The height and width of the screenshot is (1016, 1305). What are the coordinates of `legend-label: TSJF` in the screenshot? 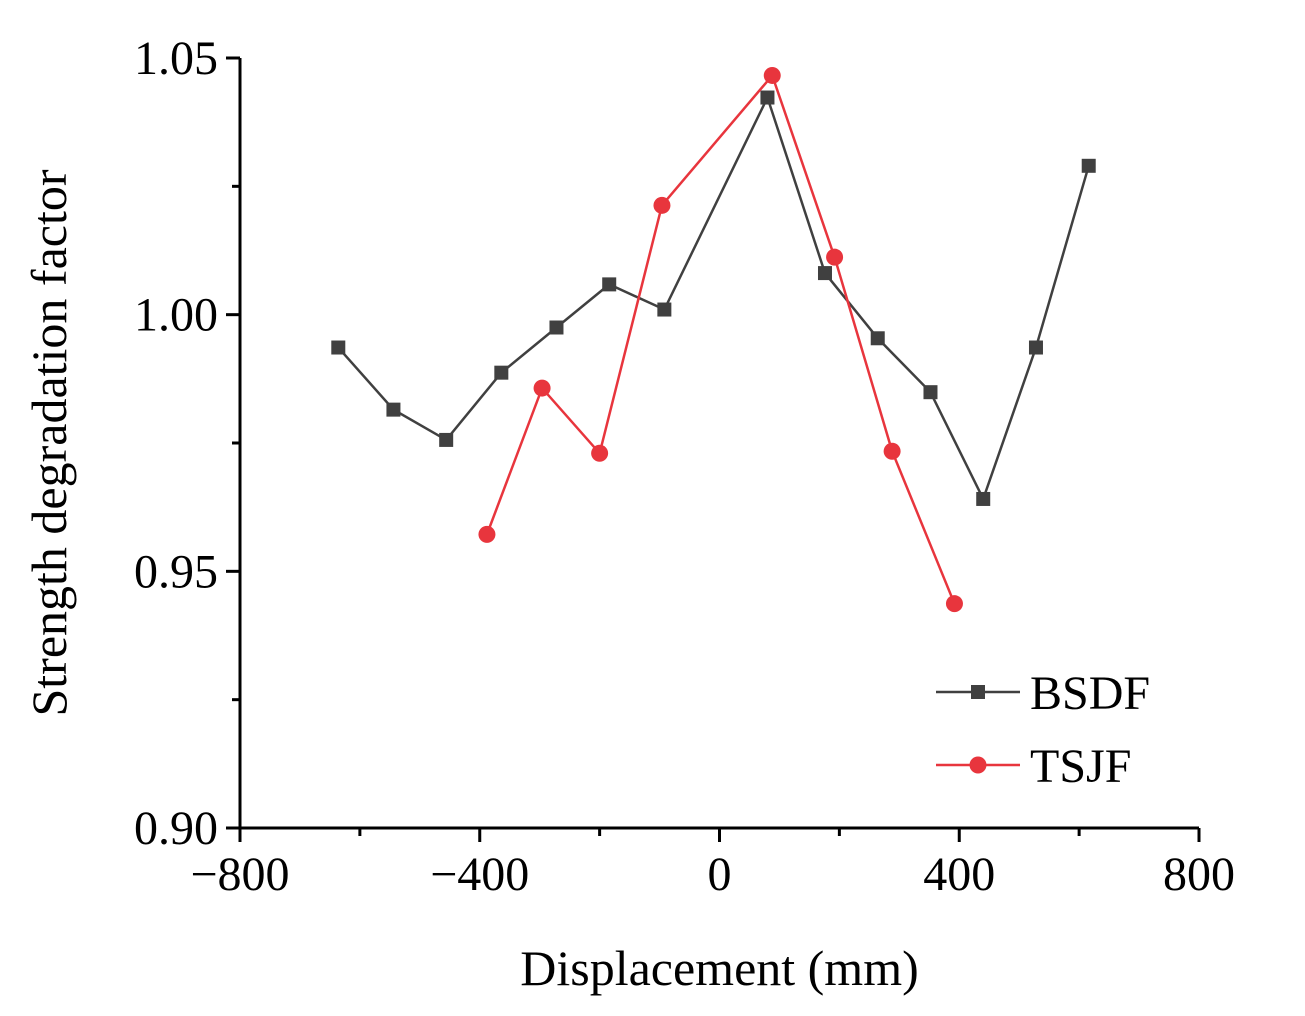 It's located at (1080, 766).